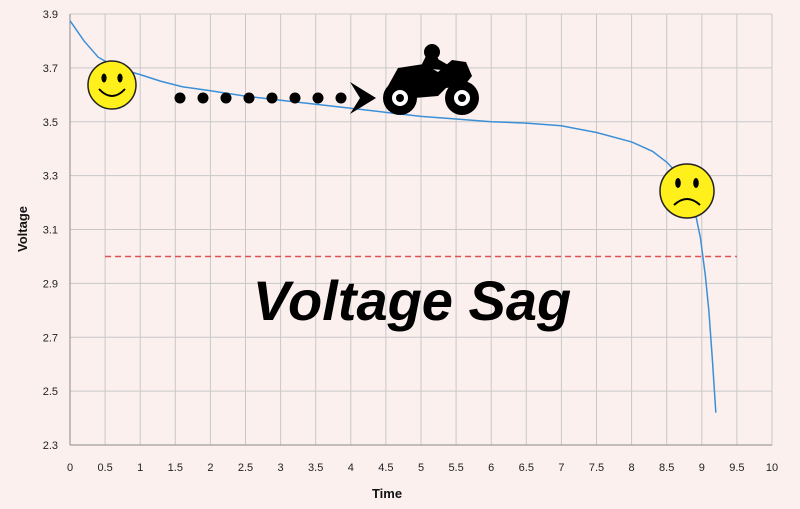  What do you see at coordinates (50, 69) in the screenshot?
I see `y-tick-label: 3.7` at bounding box center [50, 69].